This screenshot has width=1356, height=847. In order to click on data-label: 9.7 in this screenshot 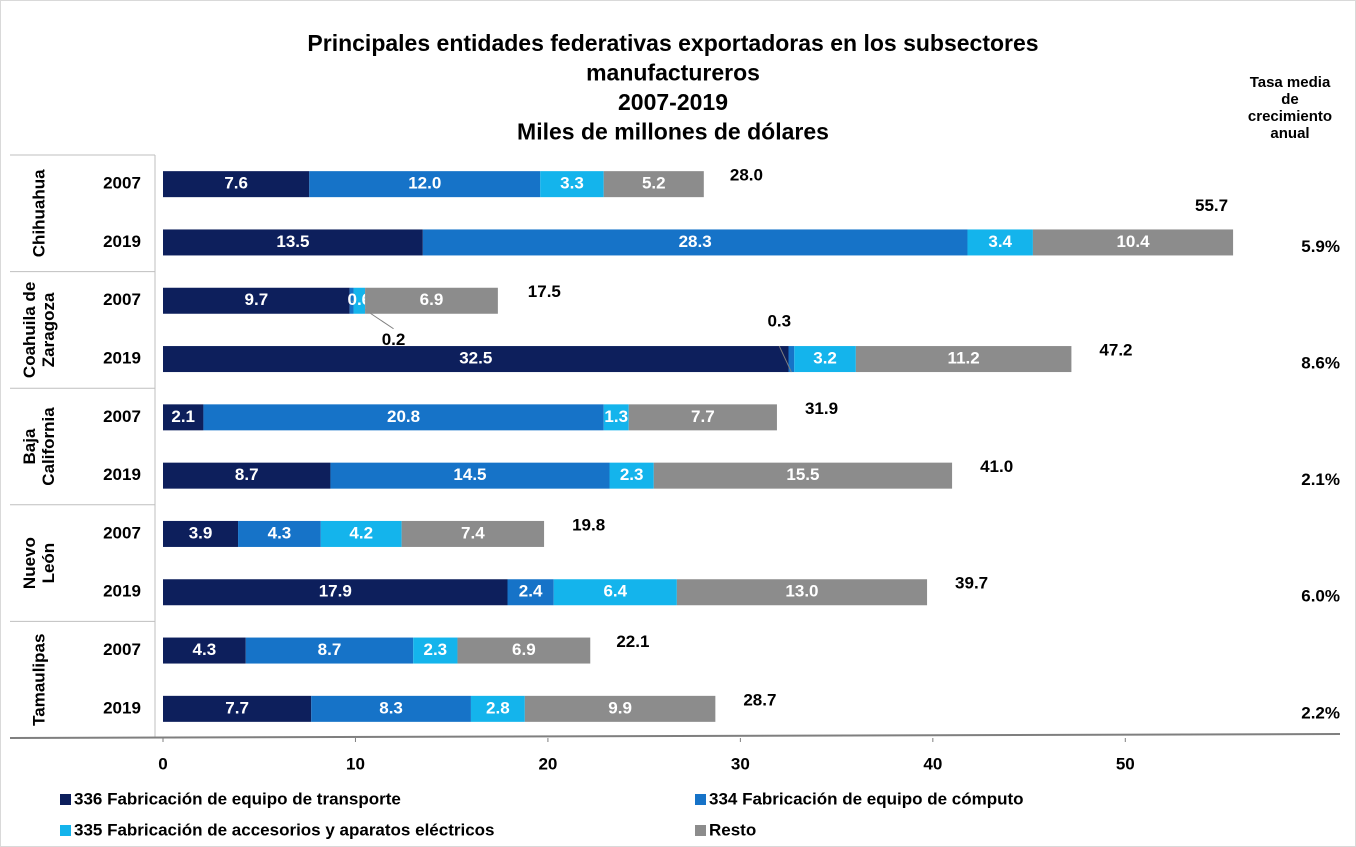, I will do `click(257, 299)`.